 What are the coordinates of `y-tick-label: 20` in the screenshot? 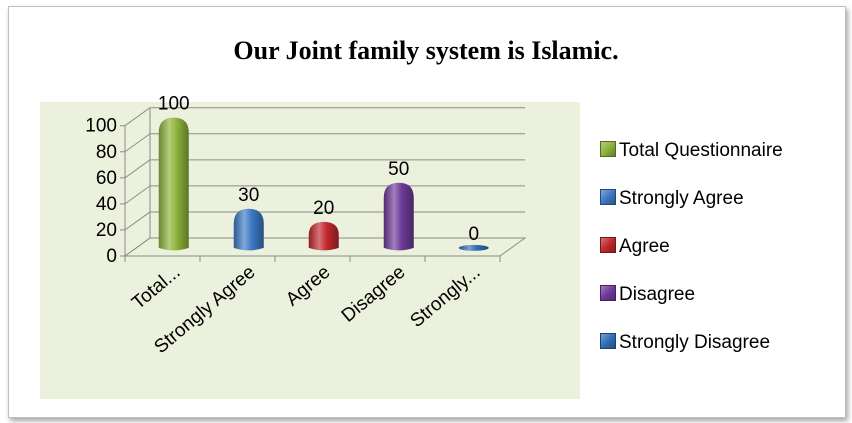 It's located at (106, 230).